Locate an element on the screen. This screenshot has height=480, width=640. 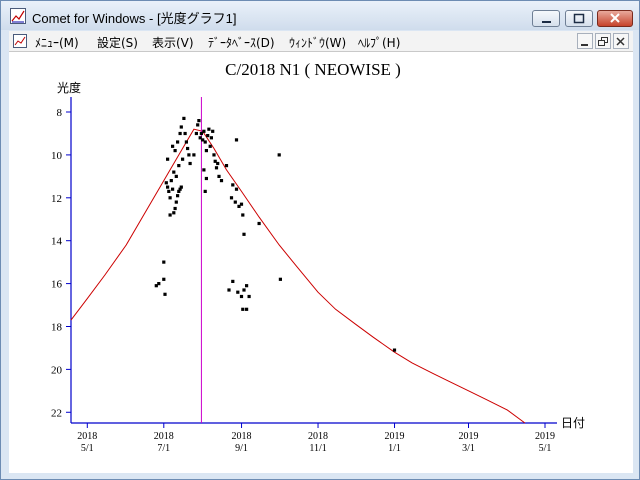
maximize-button is located at coordinates (579, 18).